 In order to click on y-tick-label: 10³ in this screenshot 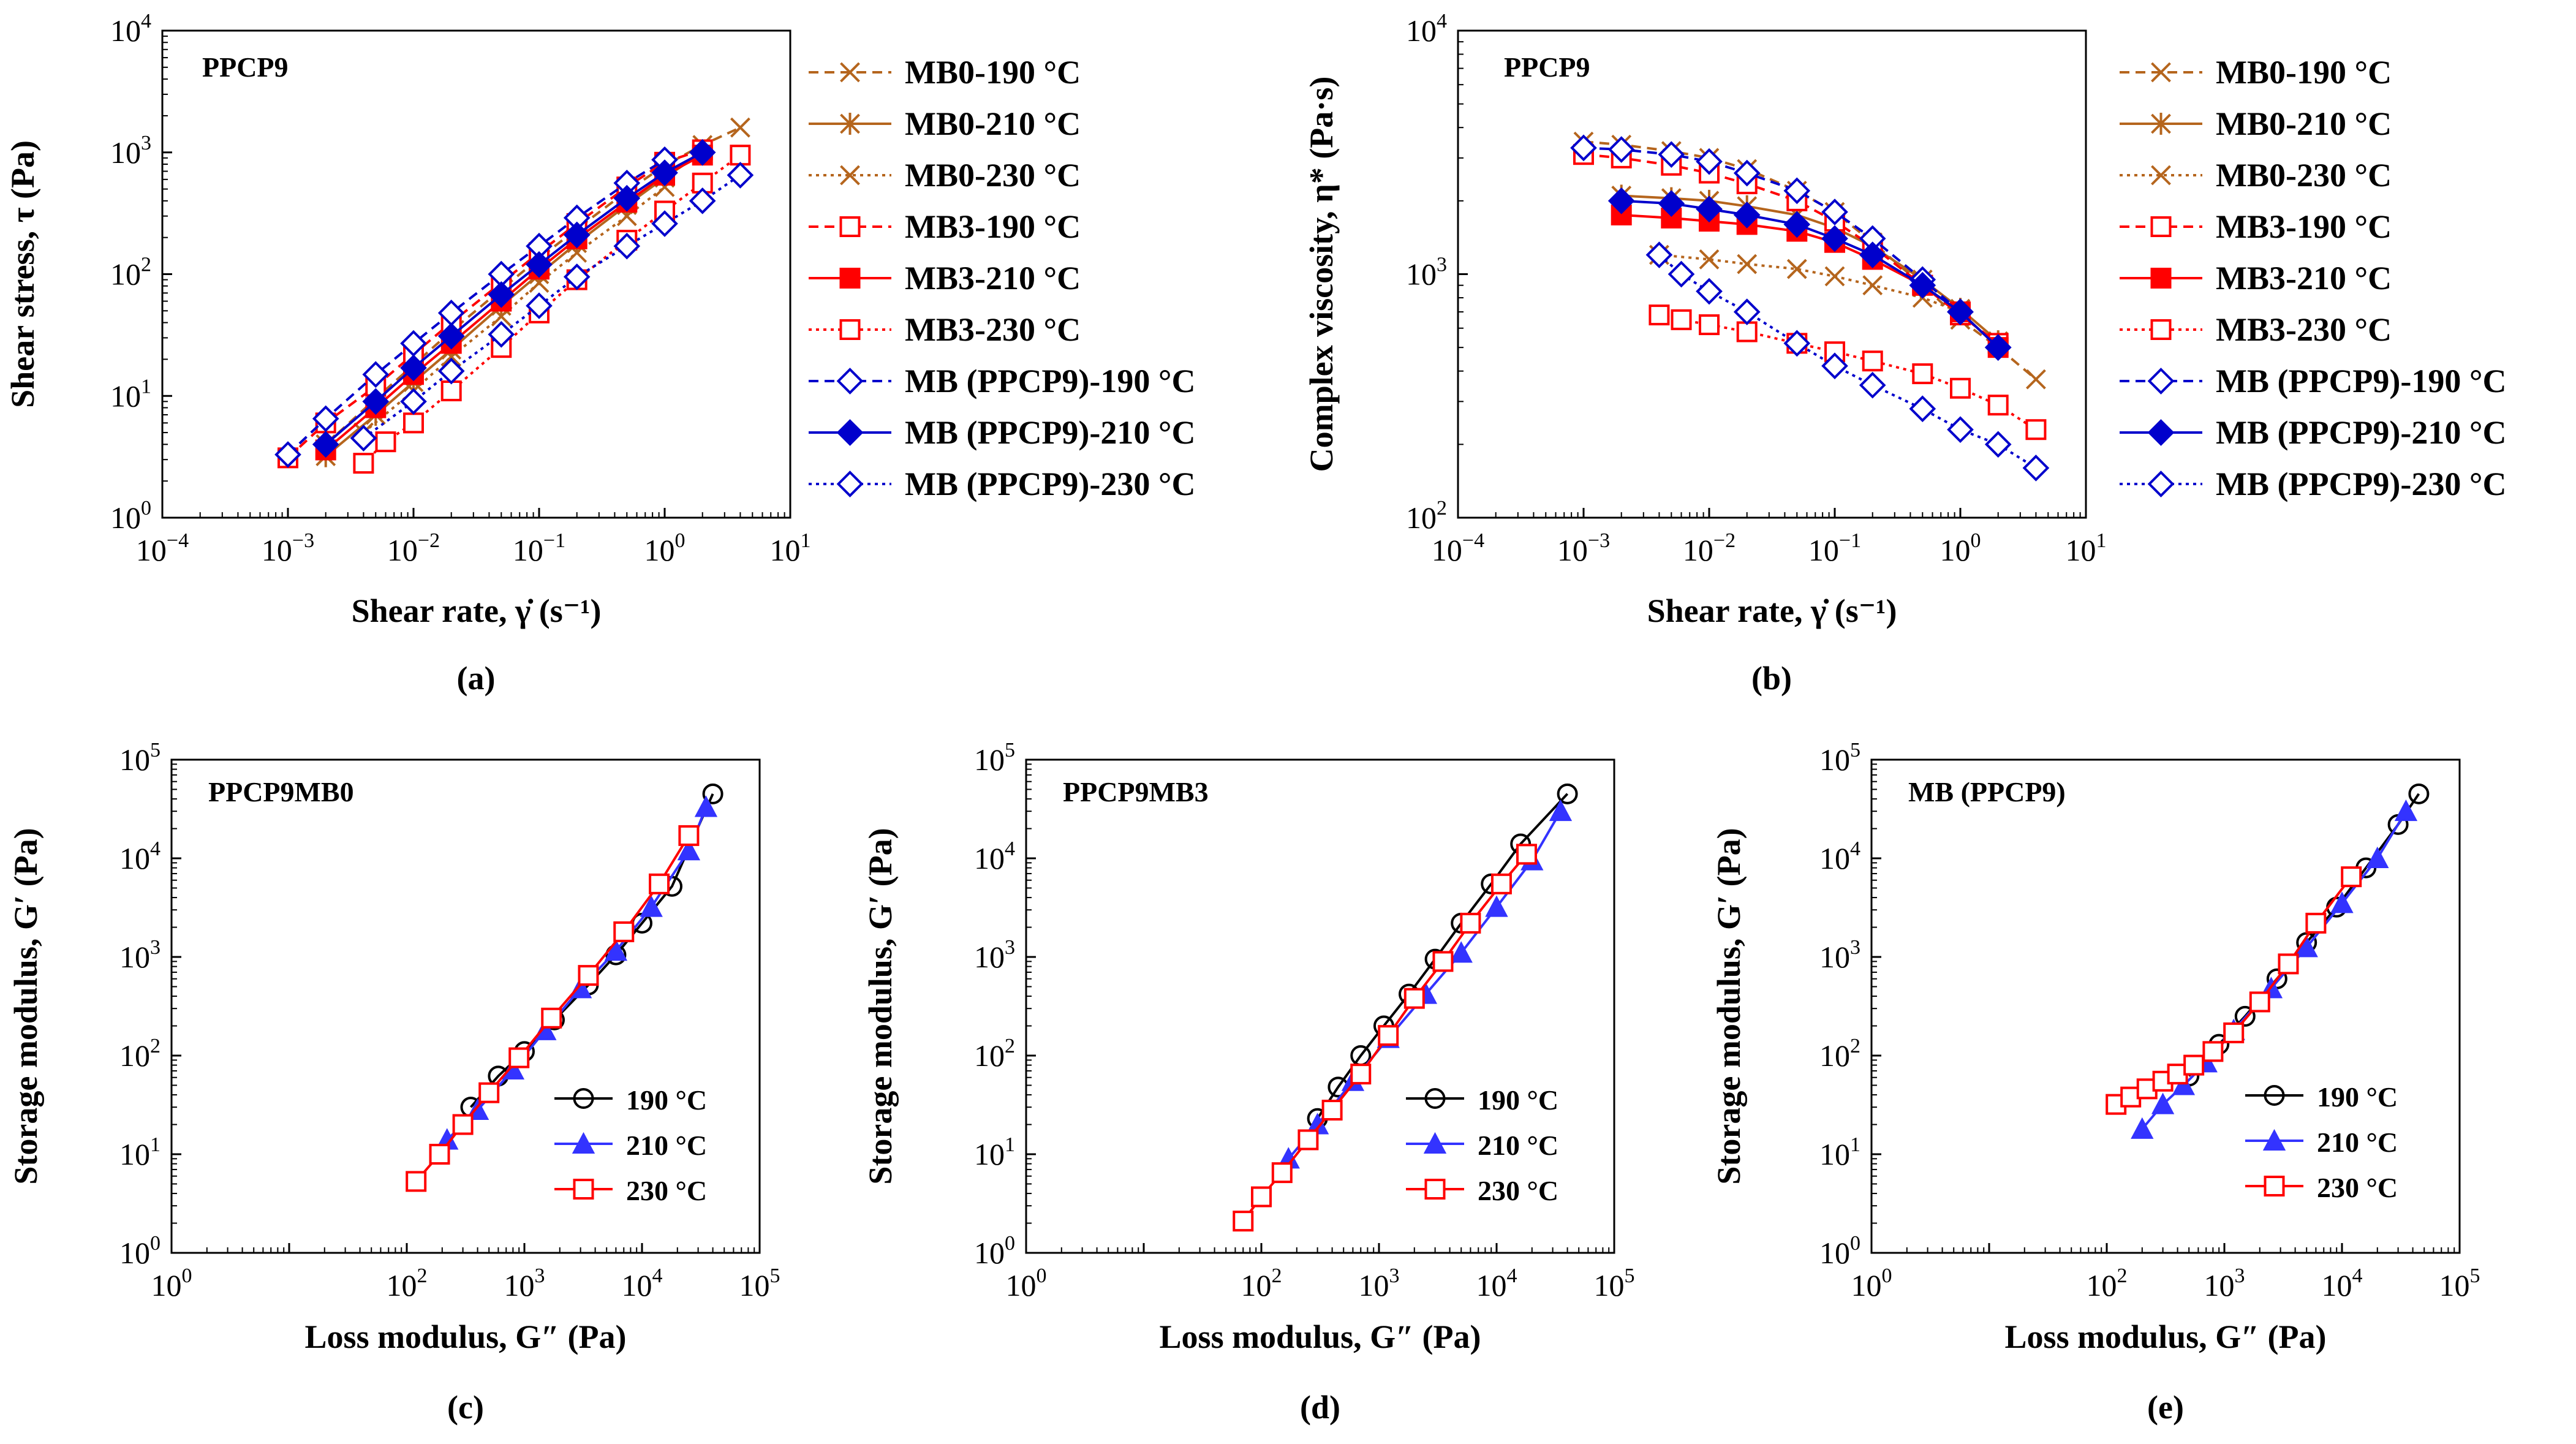, I will do `click(994, 955)`.